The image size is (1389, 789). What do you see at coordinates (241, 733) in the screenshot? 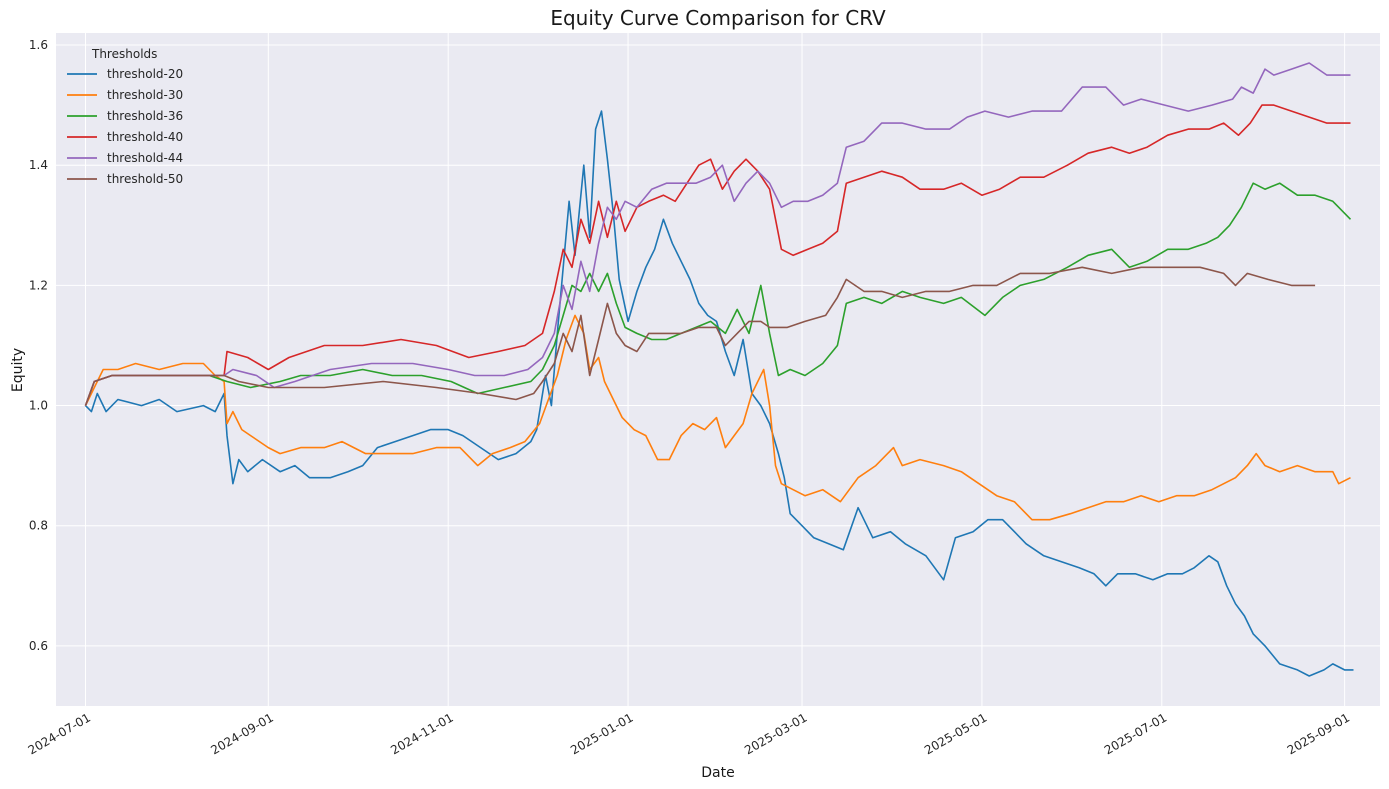
I see `x-tick-label: 2024-09-01` at bounding box center [241, 733].